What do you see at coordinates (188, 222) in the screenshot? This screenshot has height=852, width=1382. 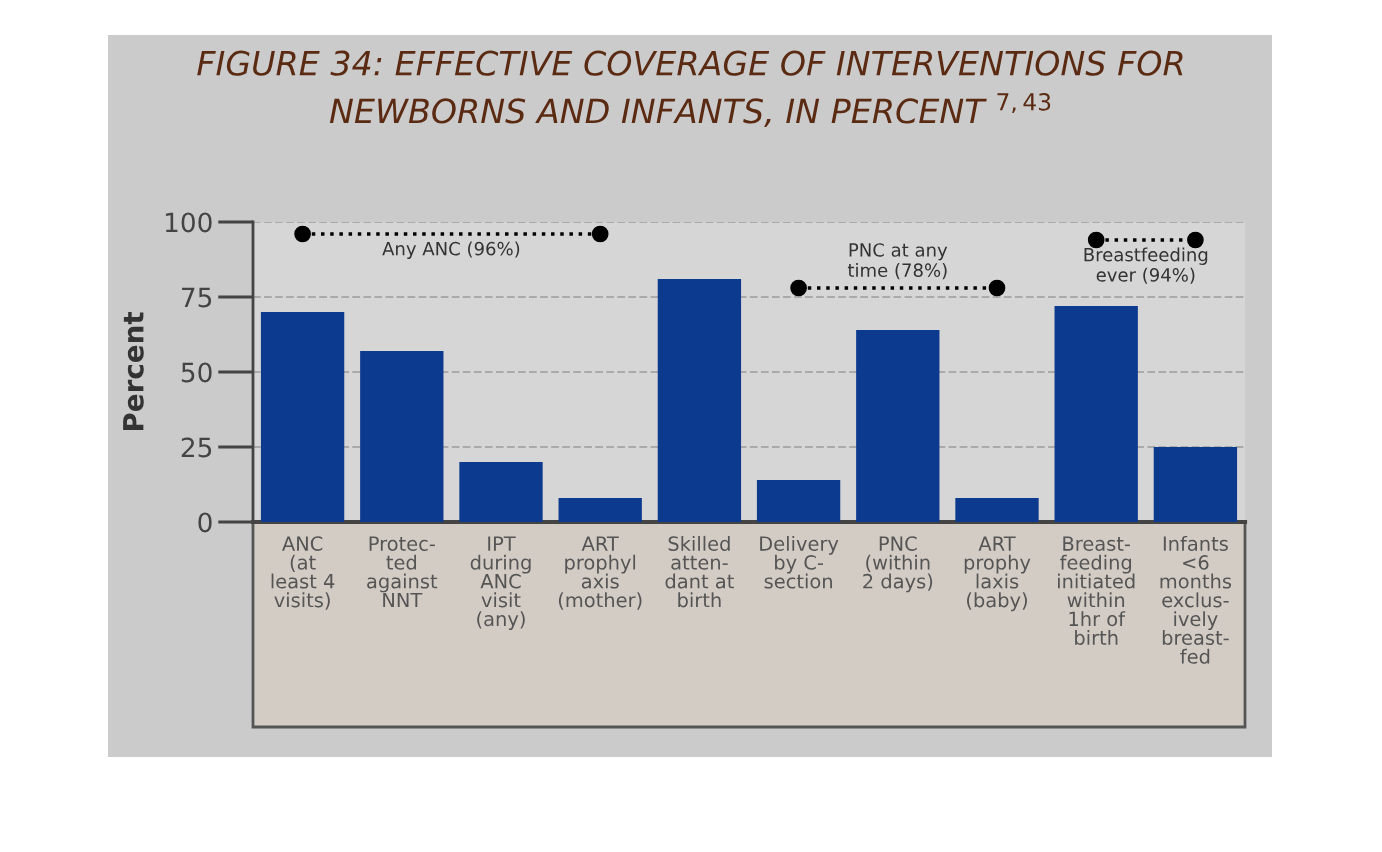 I see `y-tick-label: 100` at bounding box center [188, 222].